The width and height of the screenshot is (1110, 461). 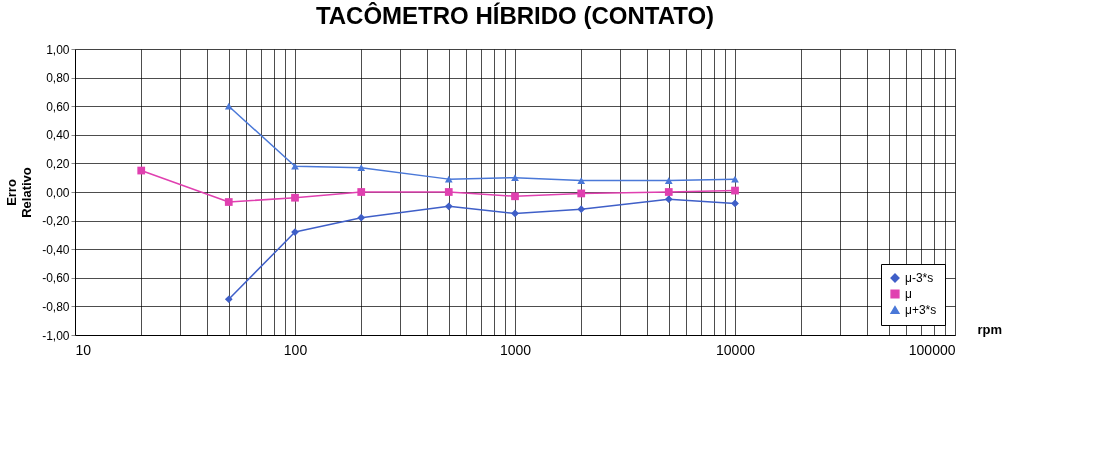 I want to click on chart-title: TACÔMETRO HÍBRIDO (CONTATO), so click(x=515, y=15).